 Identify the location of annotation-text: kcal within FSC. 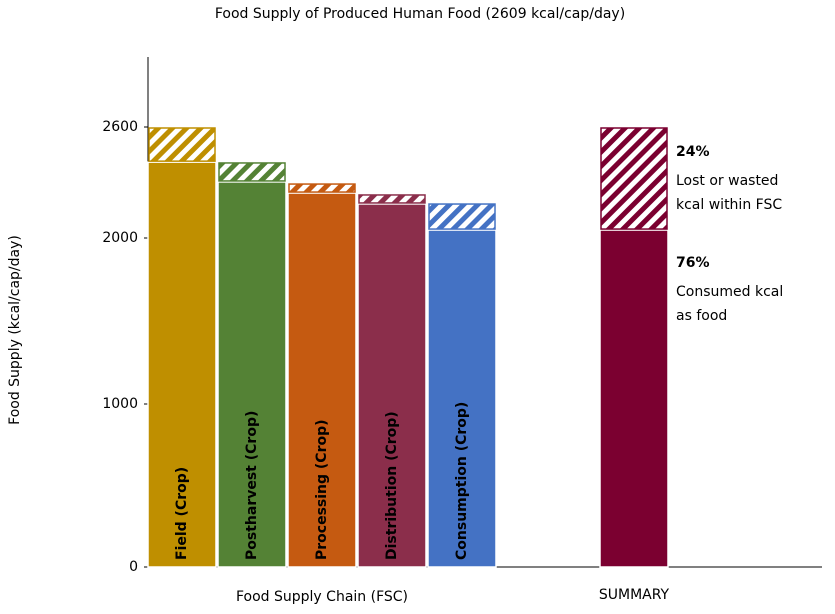
(729, 205).